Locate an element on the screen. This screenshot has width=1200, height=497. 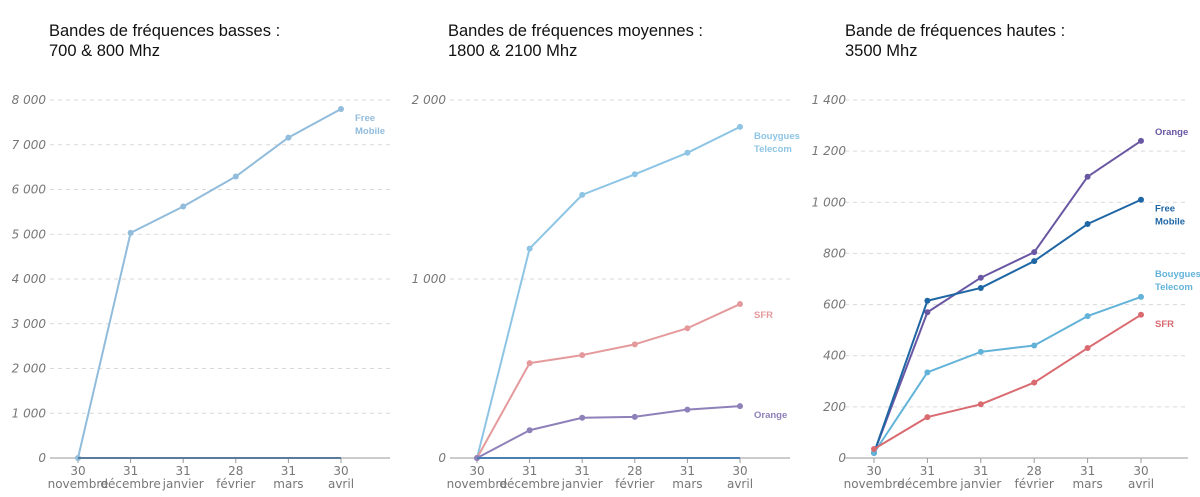
chart-3-title-line1: Bande de fréquences hautes : is located at coordinates (955, 31).